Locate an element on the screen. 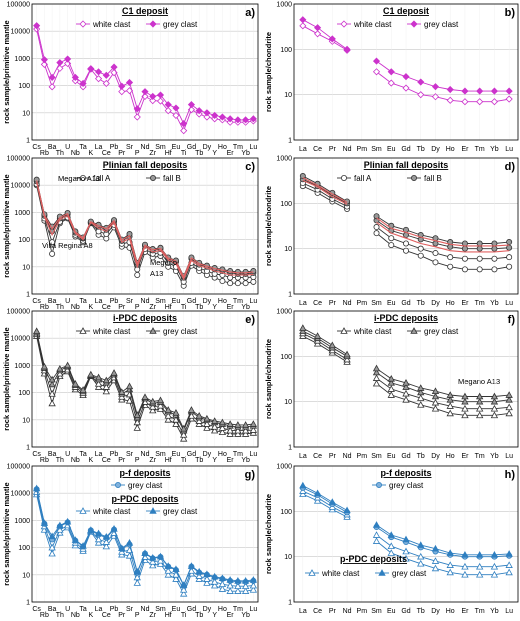  x-tick-label: Ta is located at coordinates (83, 609).